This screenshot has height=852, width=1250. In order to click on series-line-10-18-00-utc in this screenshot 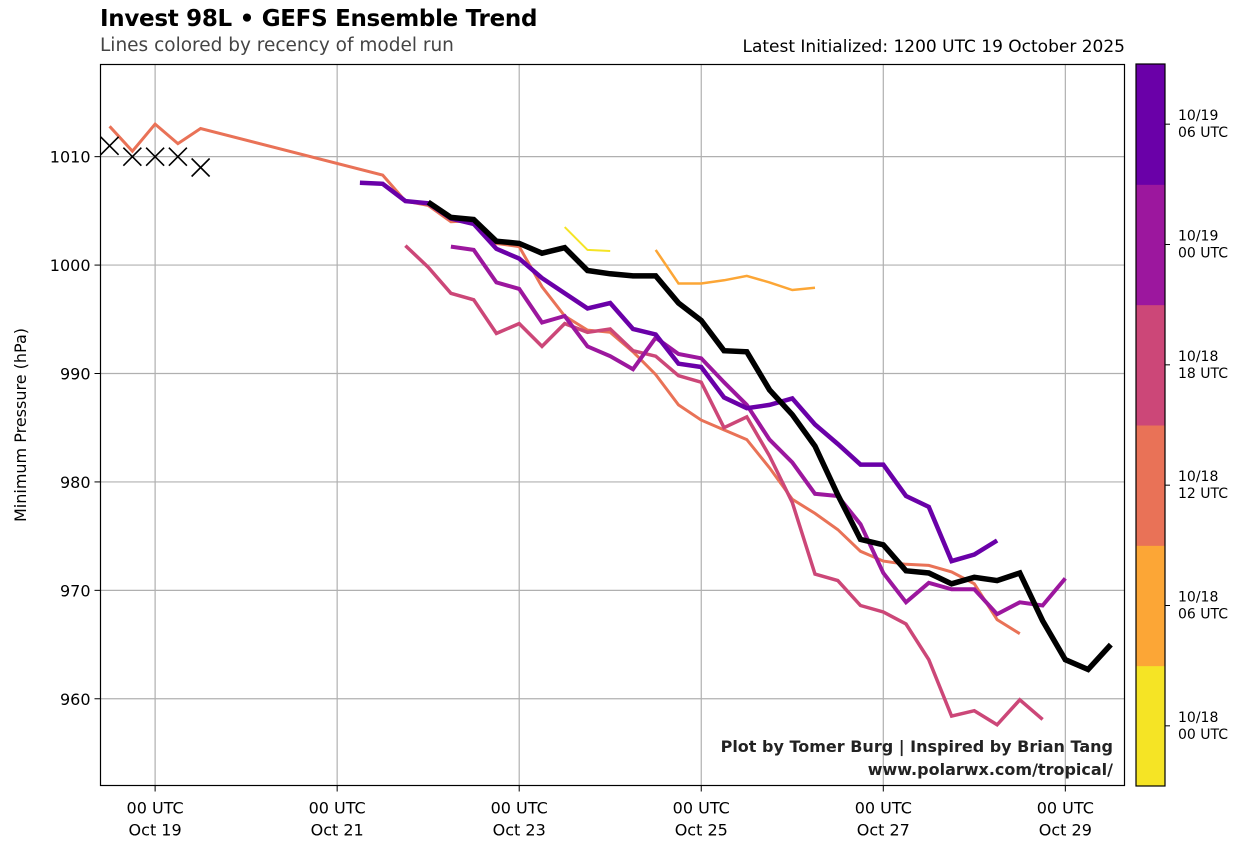, I will do `click(587, 239)`.